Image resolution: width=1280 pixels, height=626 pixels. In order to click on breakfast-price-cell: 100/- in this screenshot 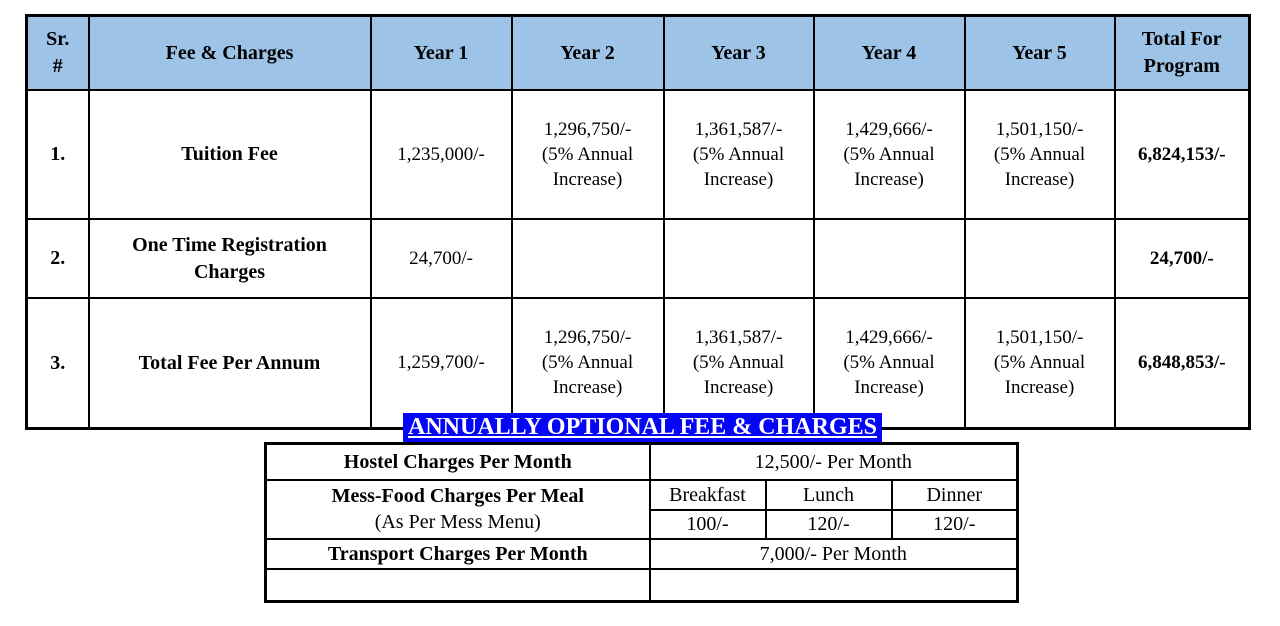, I will do `click(707, 524)`.